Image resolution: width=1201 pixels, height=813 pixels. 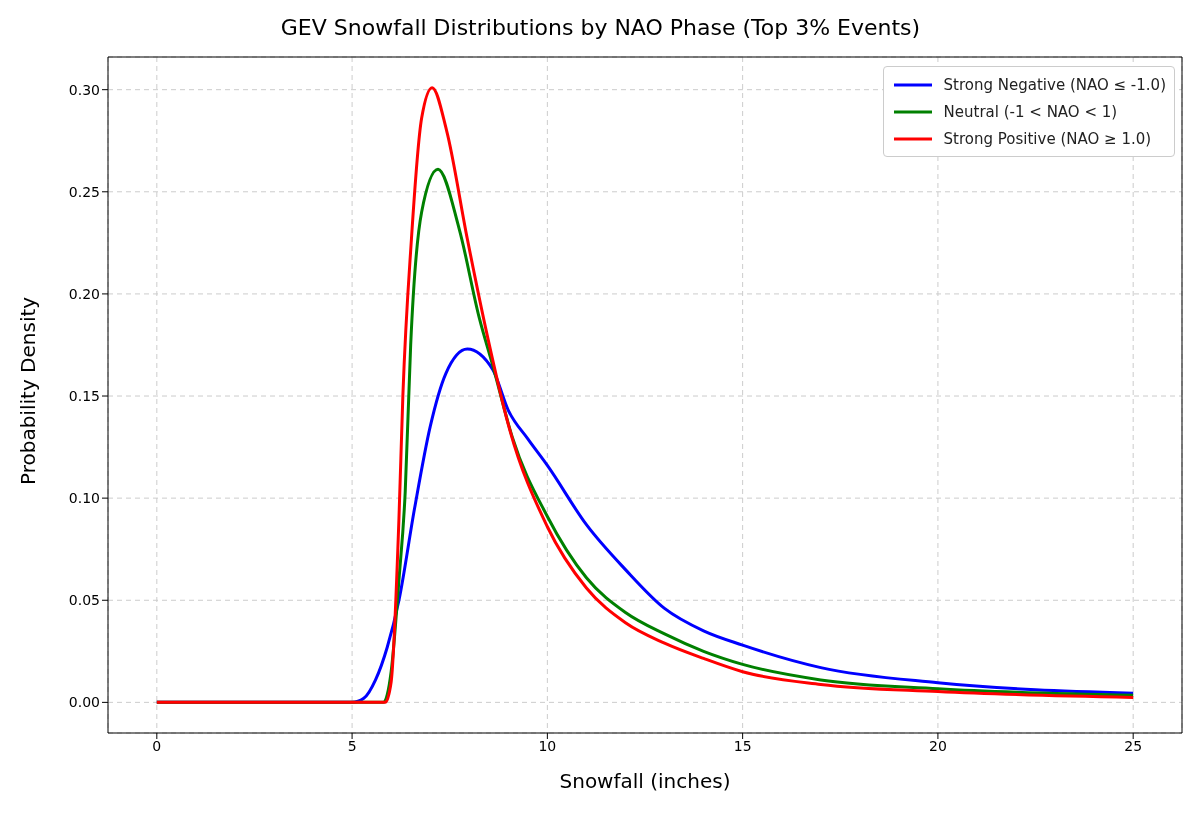 What do you see at coordinates (84, 89) in the screenshot?
I see `y-tick-label: 0.30` at bounding box center [84, 89].